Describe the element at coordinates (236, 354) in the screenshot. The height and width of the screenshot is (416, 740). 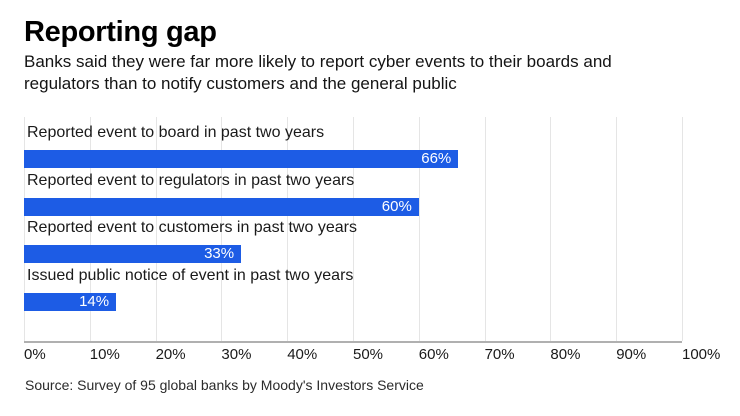
I see `x-tick-label: 30%` at that location.